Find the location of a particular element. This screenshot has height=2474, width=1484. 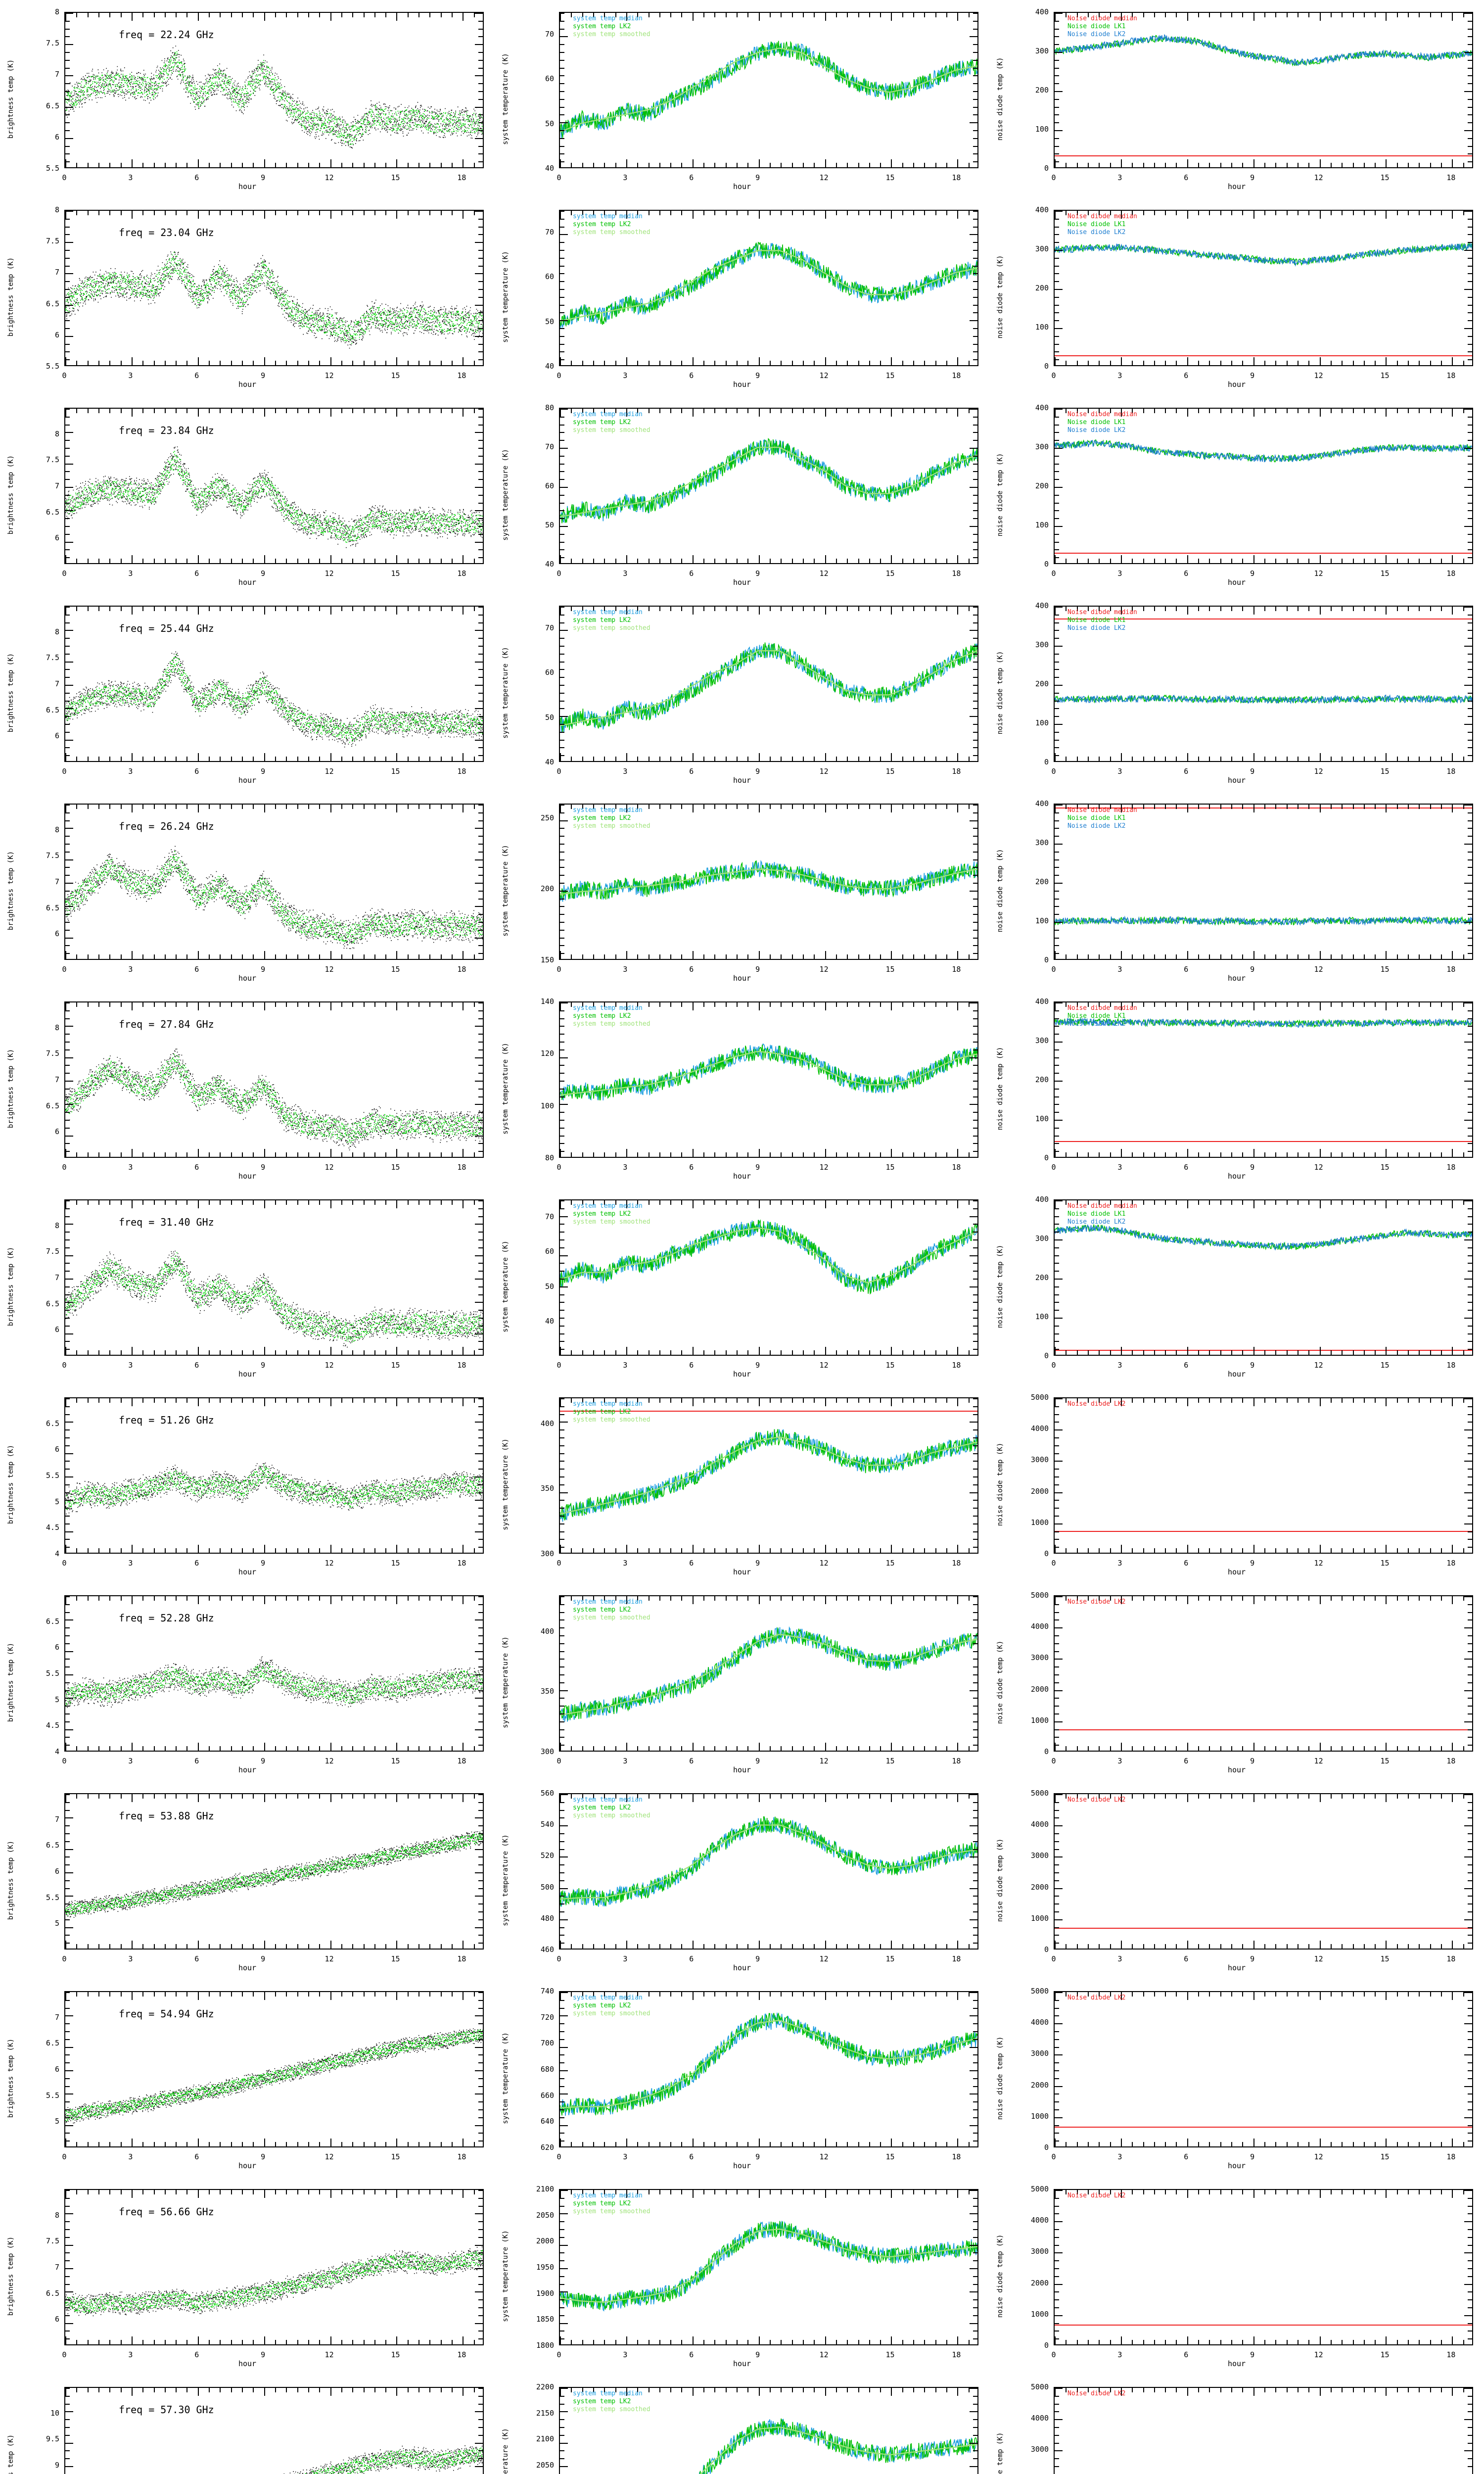

y-tick-label: 5000 is located at coordinates (1029, 1794).